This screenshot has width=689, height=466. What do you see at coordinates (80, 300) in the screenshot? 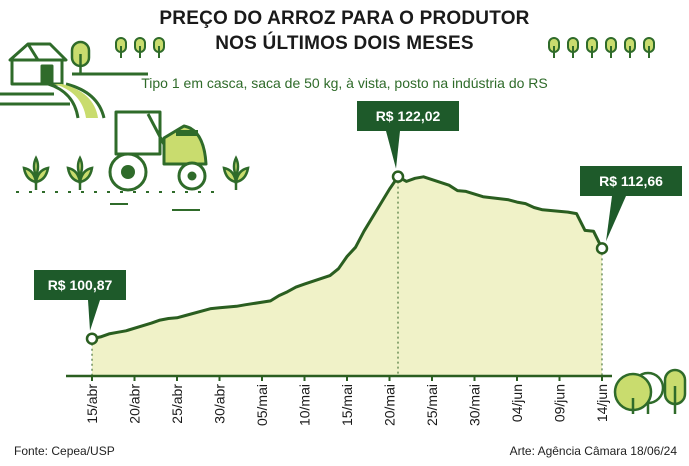
I see `first-price-callout: R$ 100,87` at bounding box center [80, 300].